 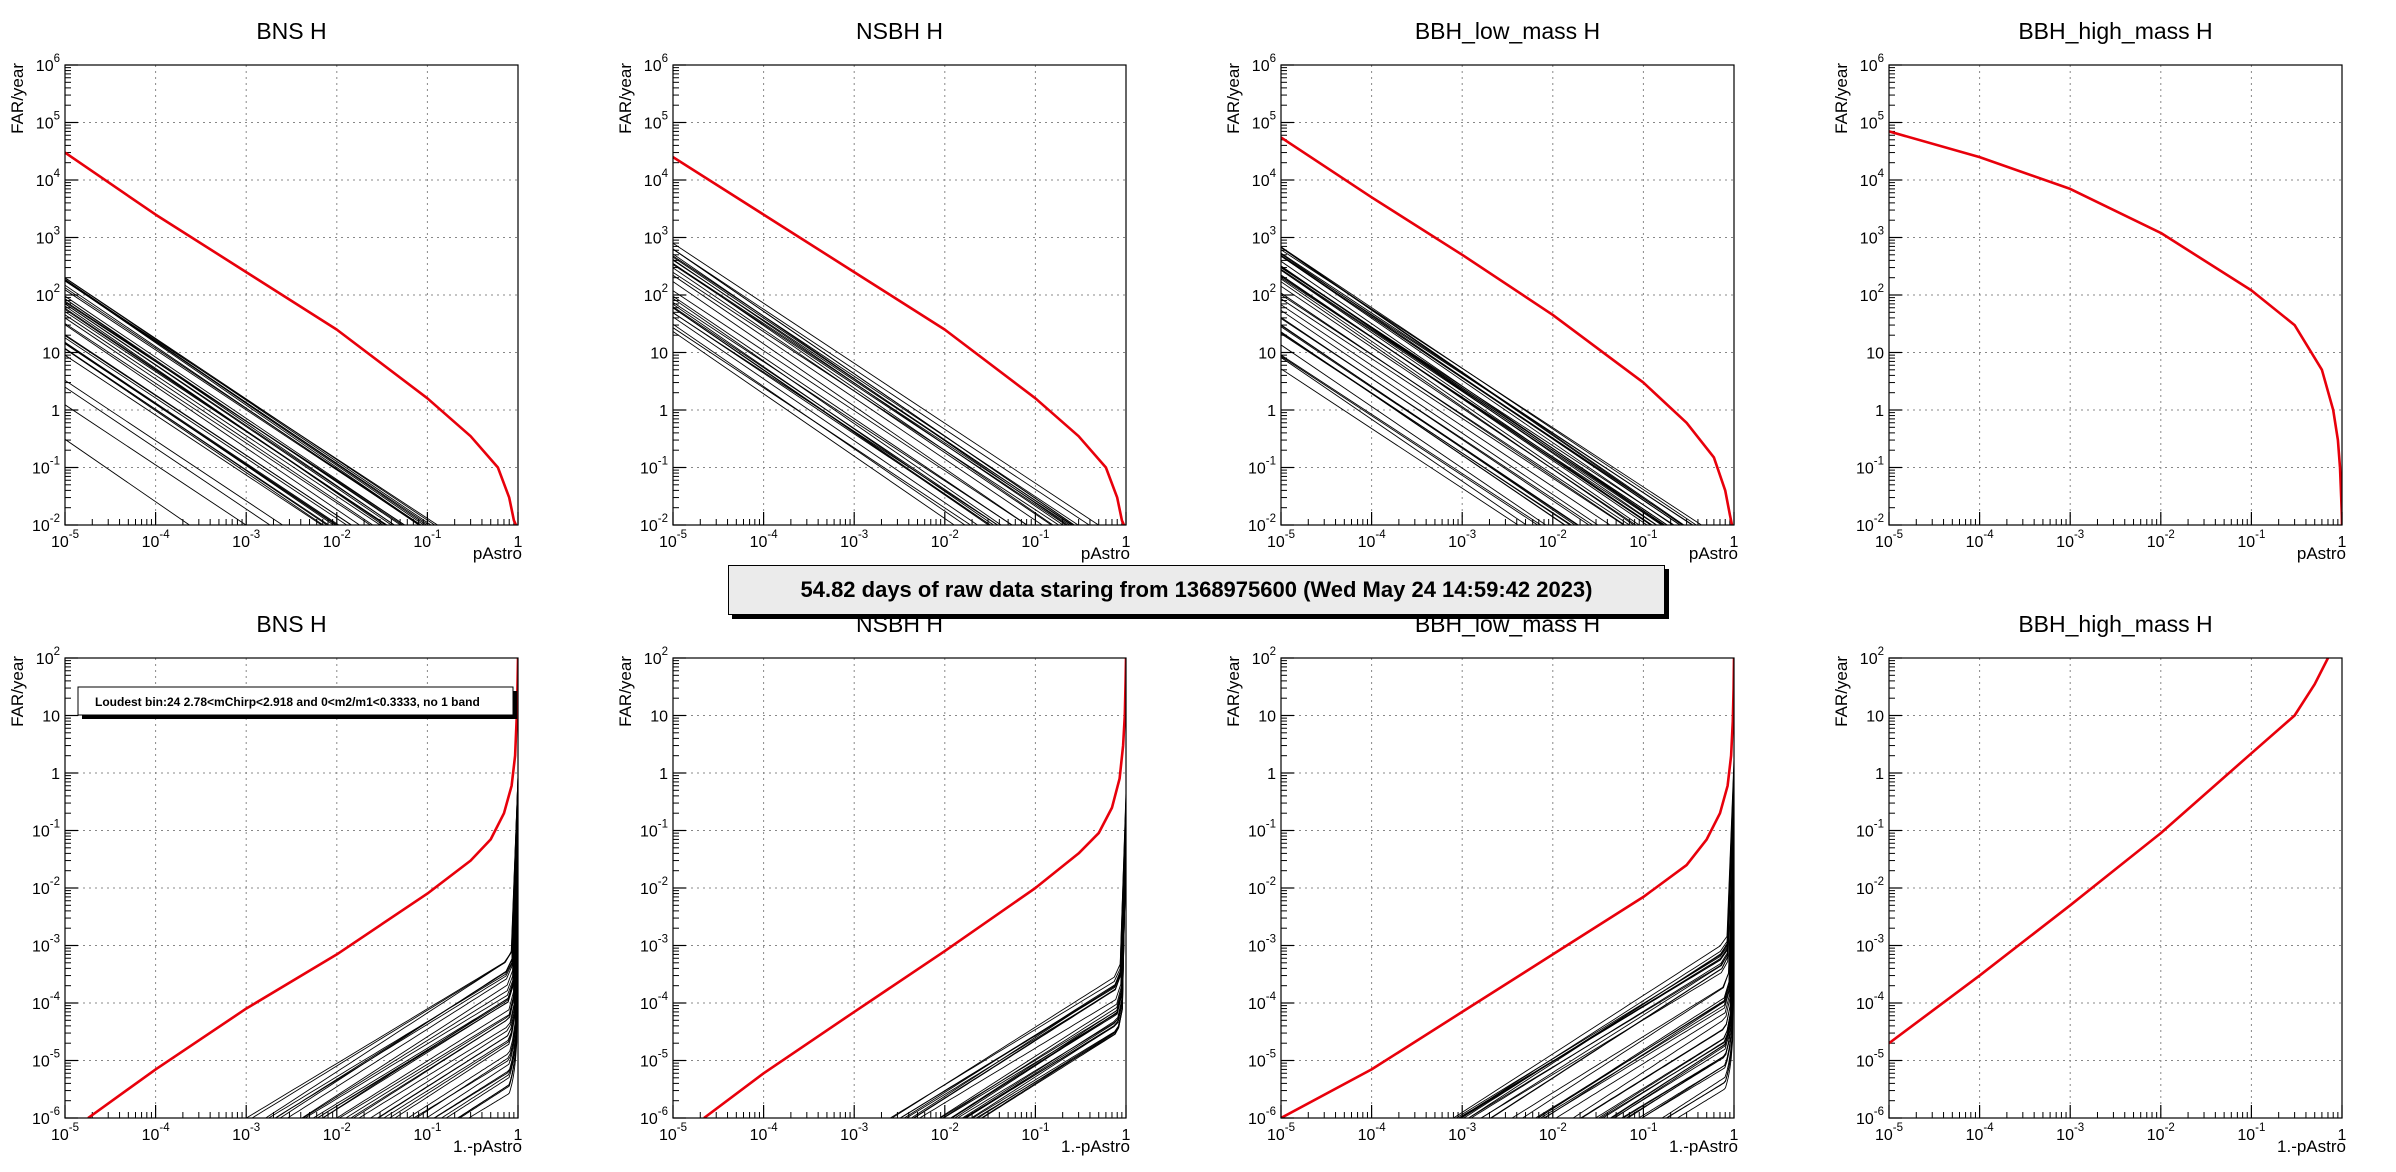 I want to click on y-tick-label: 10⁻⁶, so click(x=1262, y=1117).